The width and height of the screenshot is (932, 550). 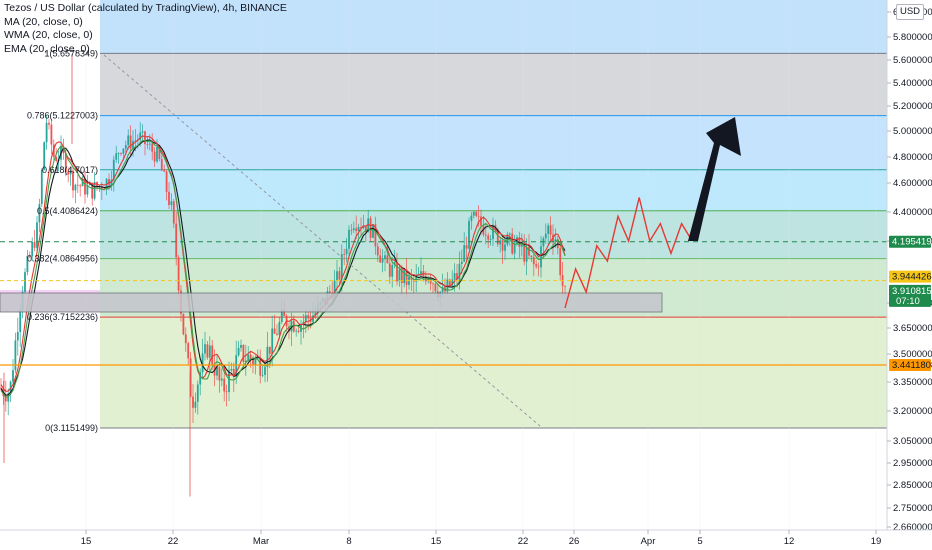 What do you see at coordinates (574, 541) in the screenshot?
I see `x-tick-label: 26` at bounding box center [574, 541].